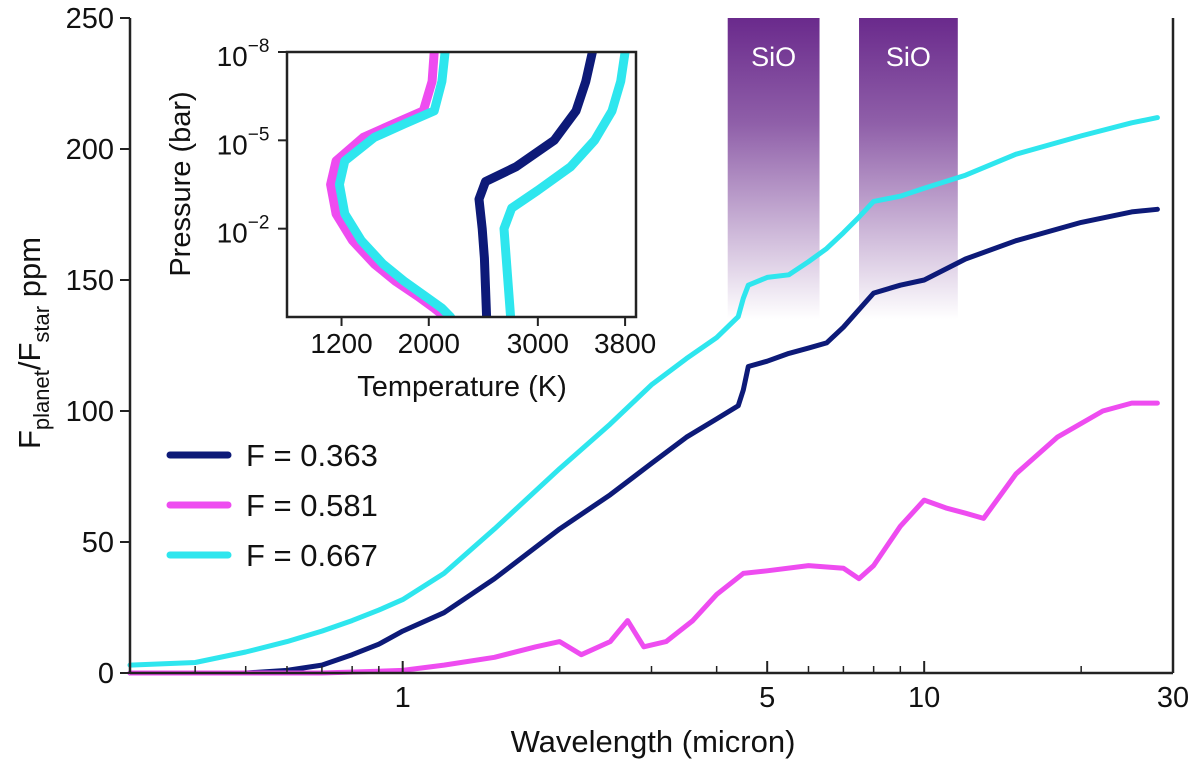 The width and height of the screenshot is (1200, 769). What do you see at coordinates (924, 698) in the screenshot?
I see `x-tick-label: 10` at bounding box center [924, 698].